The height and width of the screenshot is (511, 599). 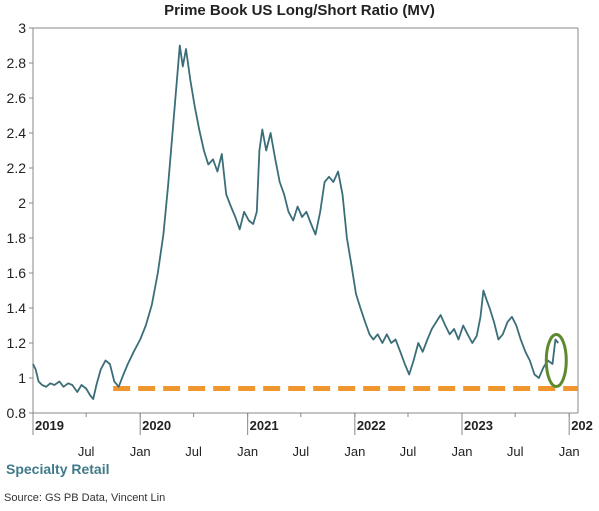 I want to click on y-tick-label: 2.4, so click(x=17, y=133).